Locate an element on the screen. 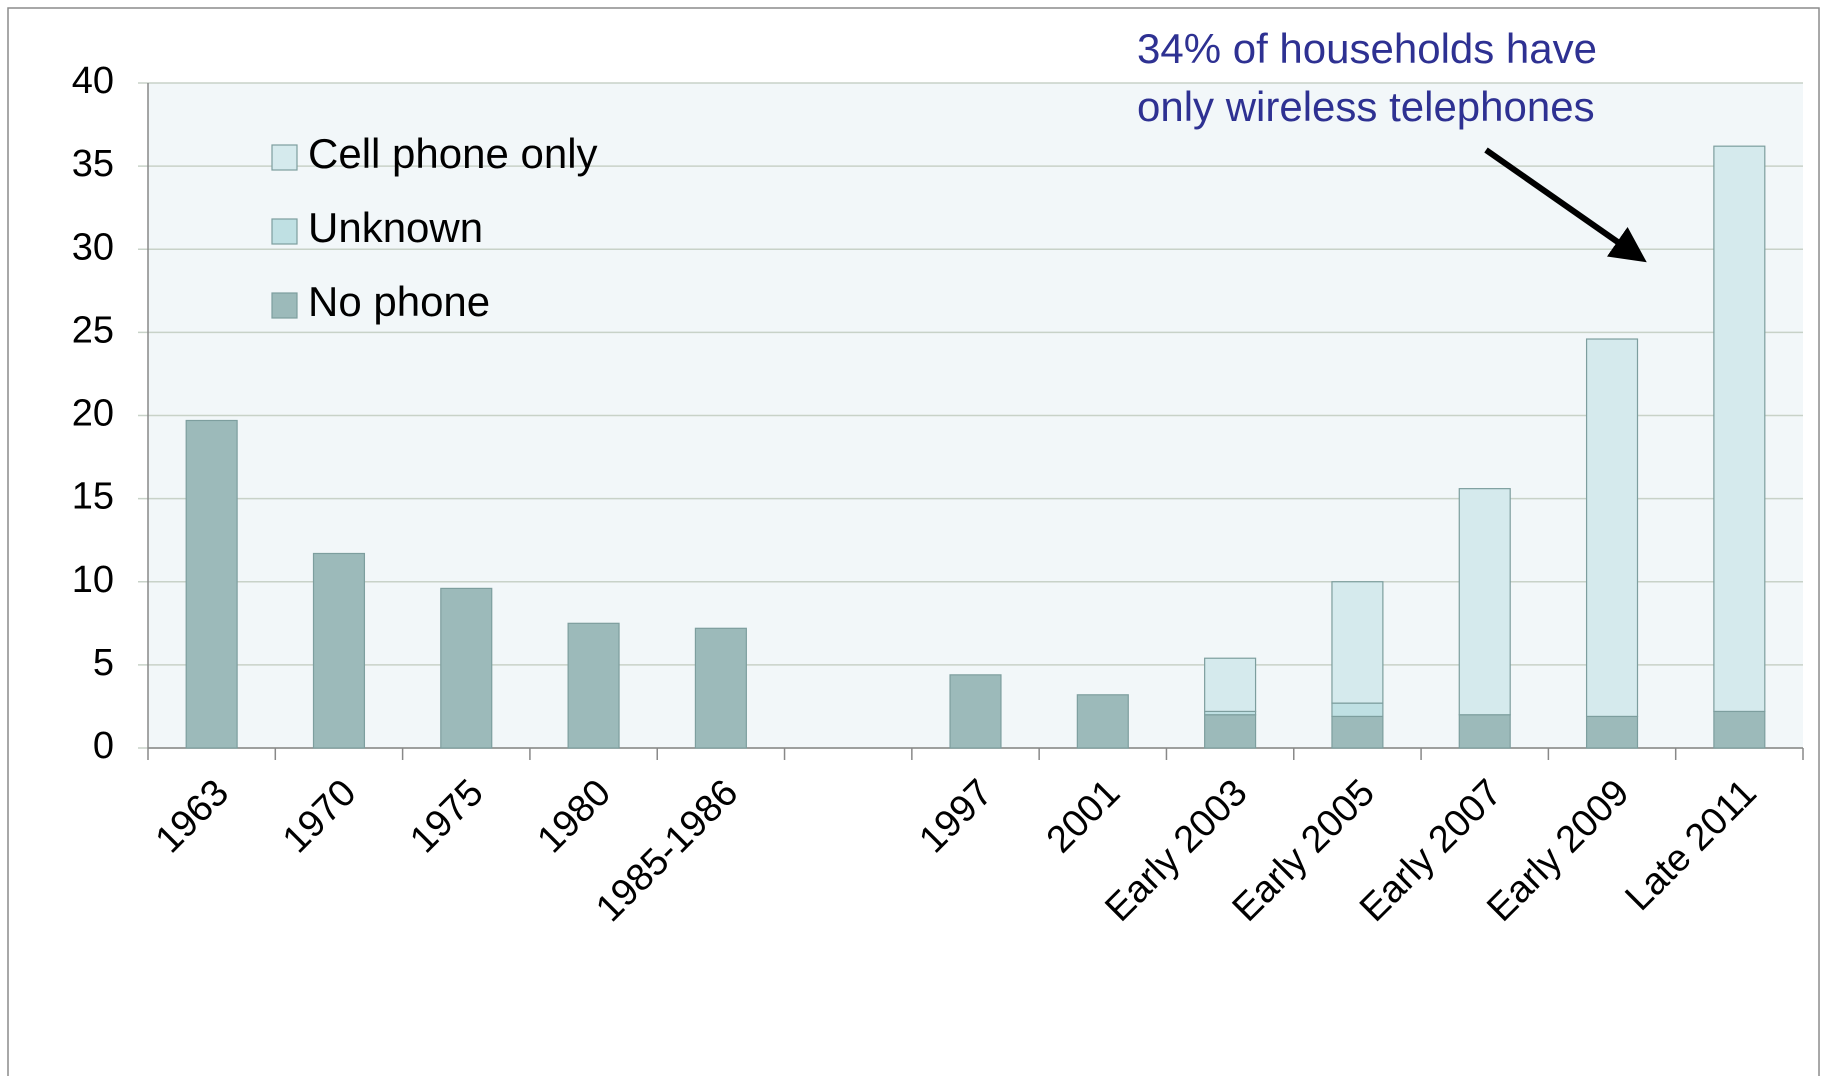 This screenshot has height=1076, width=1827. y-tick-label: 5 is located at coordinates (103, 663).